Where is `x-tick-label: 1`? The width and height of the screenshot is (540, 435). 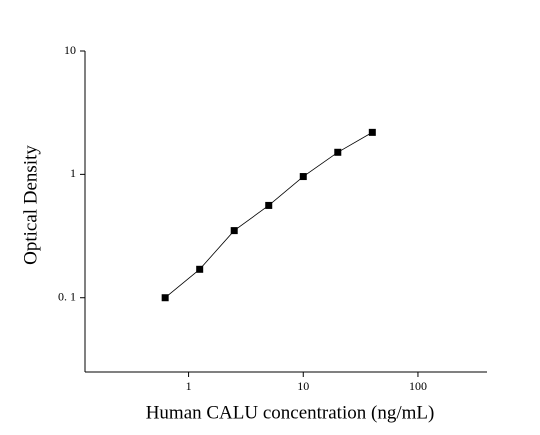
x-tick-label: 1 is located at coordinates (189, 386).